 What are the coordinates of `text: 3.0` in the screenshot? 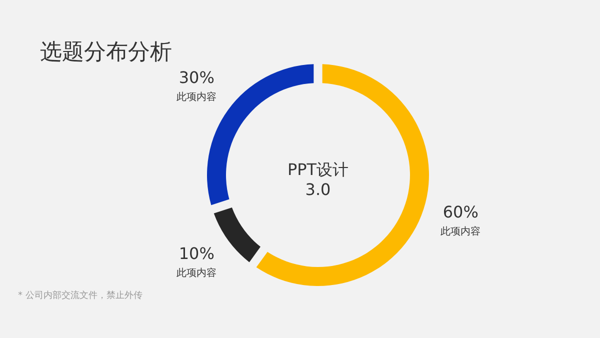 It's located at (318, 189).